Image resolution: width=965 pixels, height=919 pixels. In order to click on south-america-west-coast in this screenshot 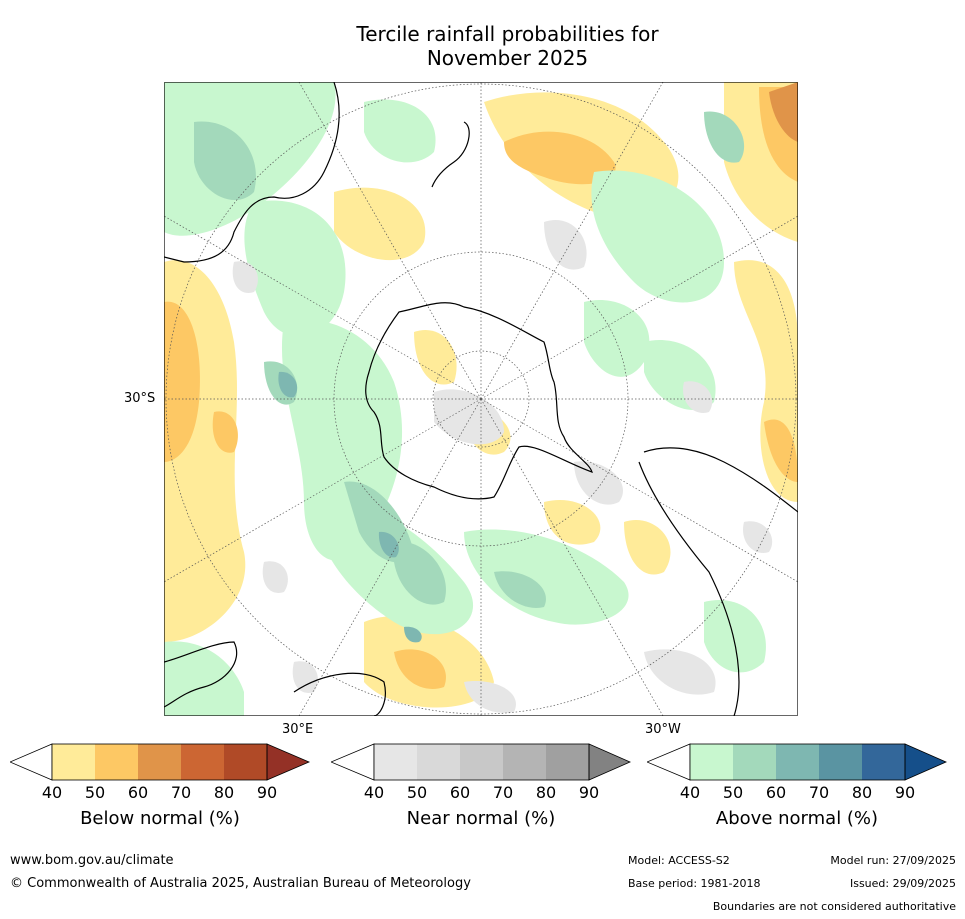, I will do `click(689, 588)`.